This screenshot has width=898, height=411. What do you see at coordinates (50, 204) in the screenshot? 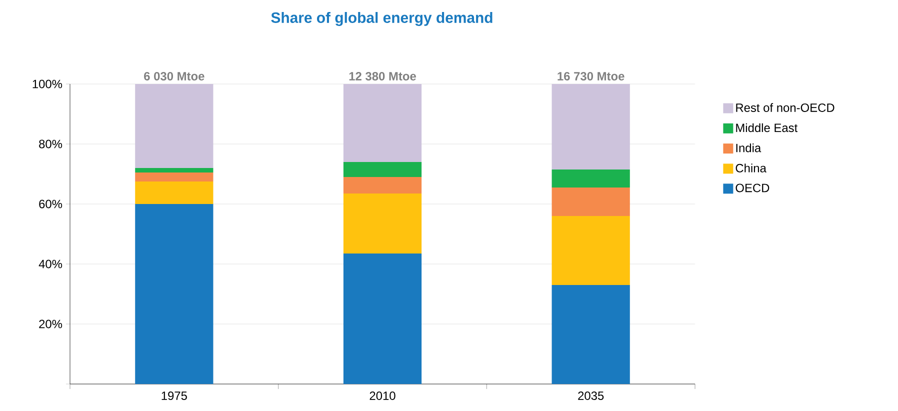
I see `y-tick-label: 60%` at bounding box center [50, 204].